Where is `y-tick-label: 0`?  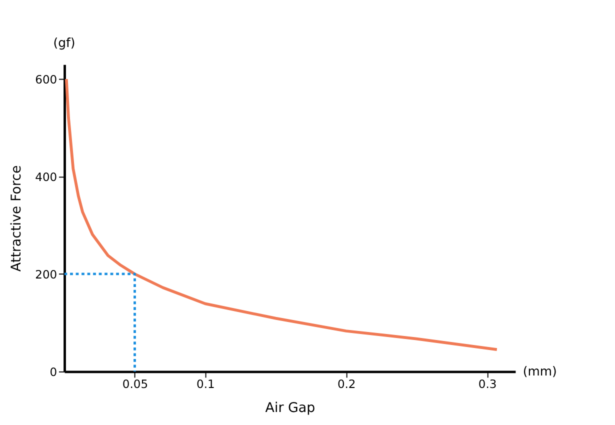
y-tick-label: 0 is located at coordinates (54, 371).